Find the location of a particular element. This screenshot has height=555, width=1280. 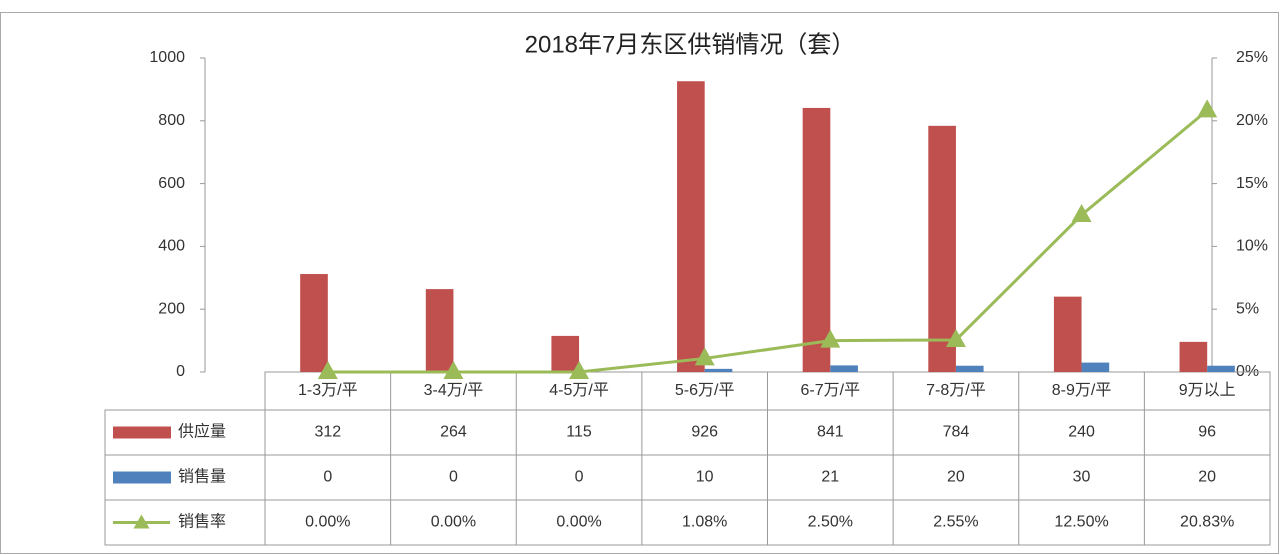

x-tick-label: 6-7万/平 is located at coordinates (831, 390).